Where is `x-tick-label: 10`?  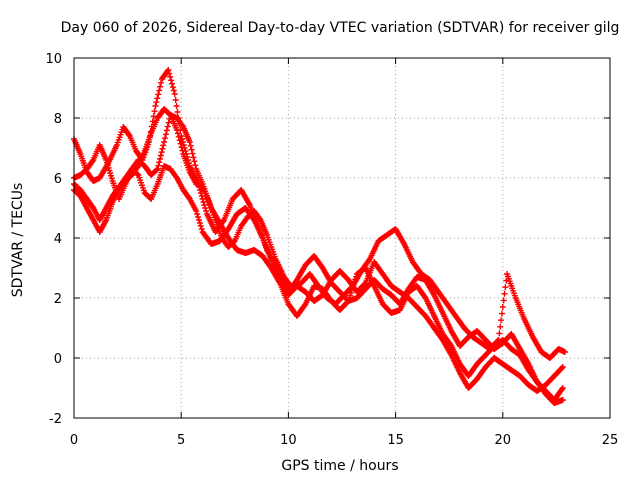
x-tick-label: 10 is located at coordinates (288, 440).